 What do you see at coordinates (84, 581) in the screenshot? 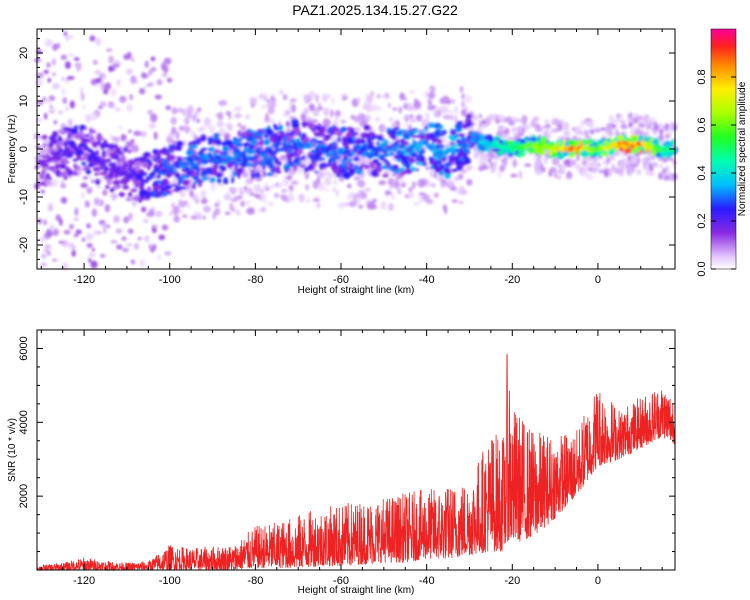
I see `x-tick-label: -120` at bounding box center [84, 581].